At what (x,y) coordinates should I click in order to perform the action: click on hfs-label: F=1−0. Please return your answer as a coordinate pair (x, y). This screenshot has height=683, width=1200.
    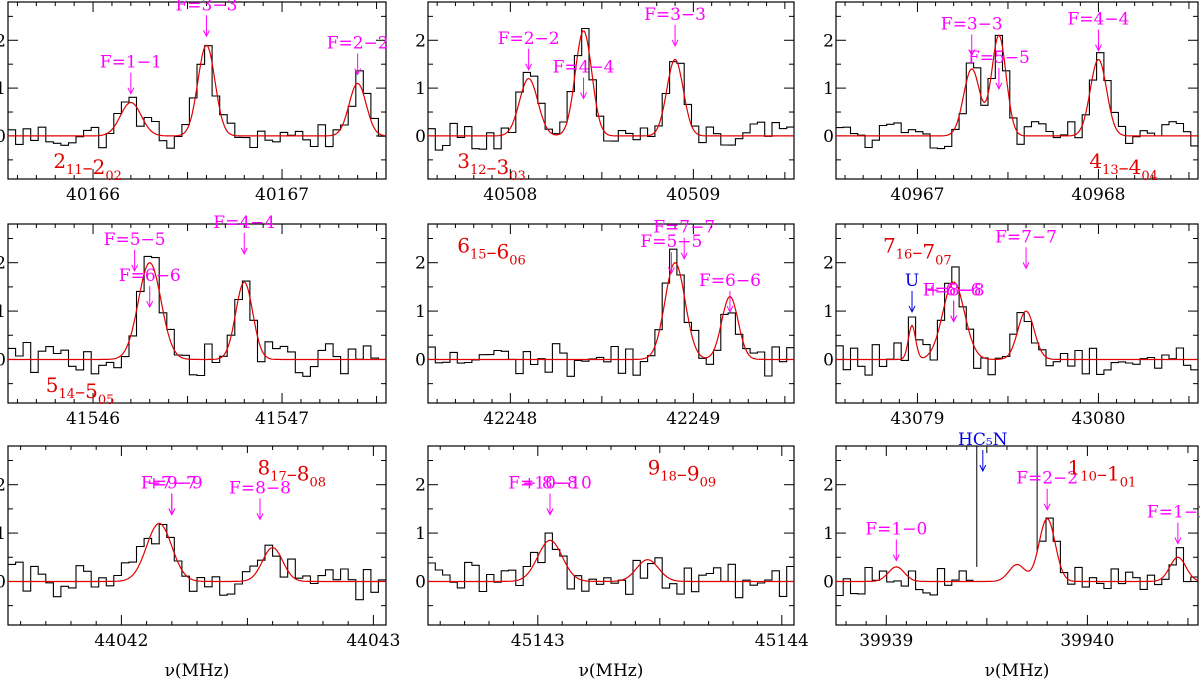
    Looking at the image, I should click on (896, 530).